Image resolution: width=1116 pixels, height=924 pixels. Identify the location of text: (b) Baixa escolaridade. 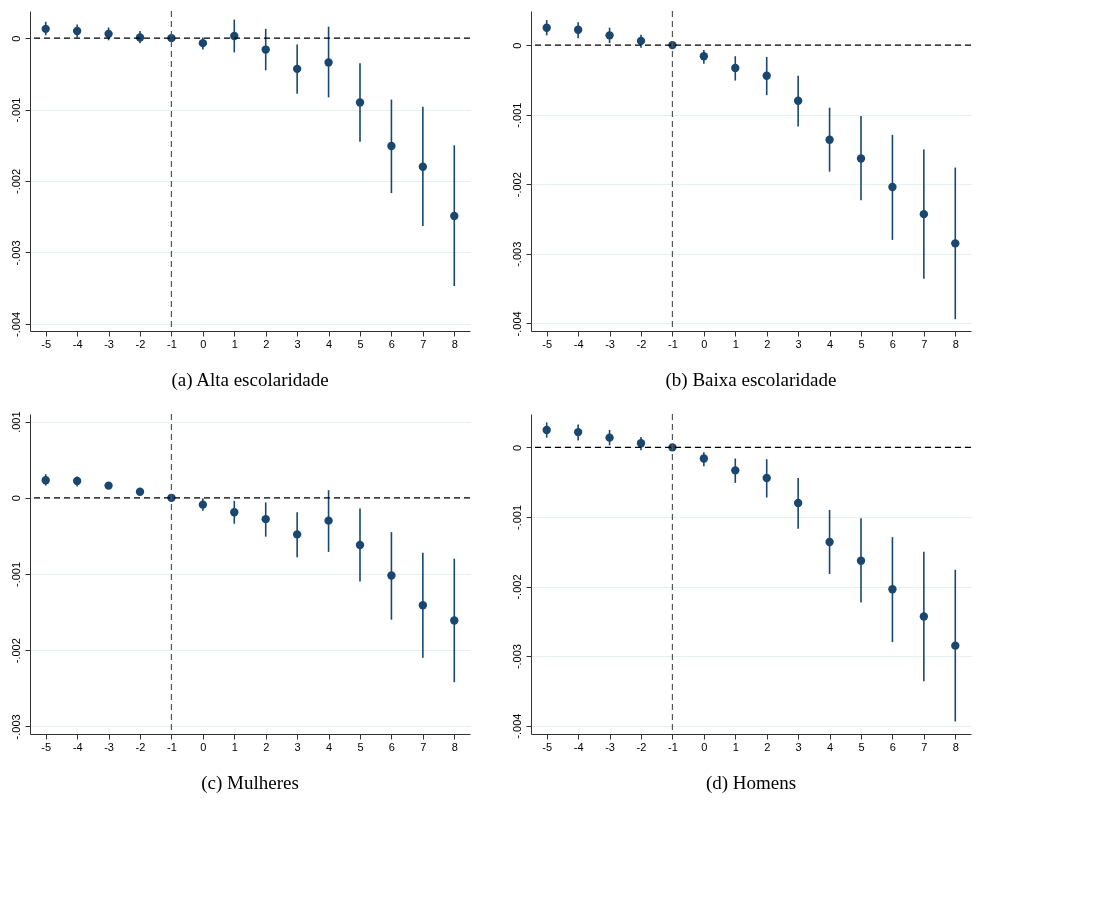
(751, 380).